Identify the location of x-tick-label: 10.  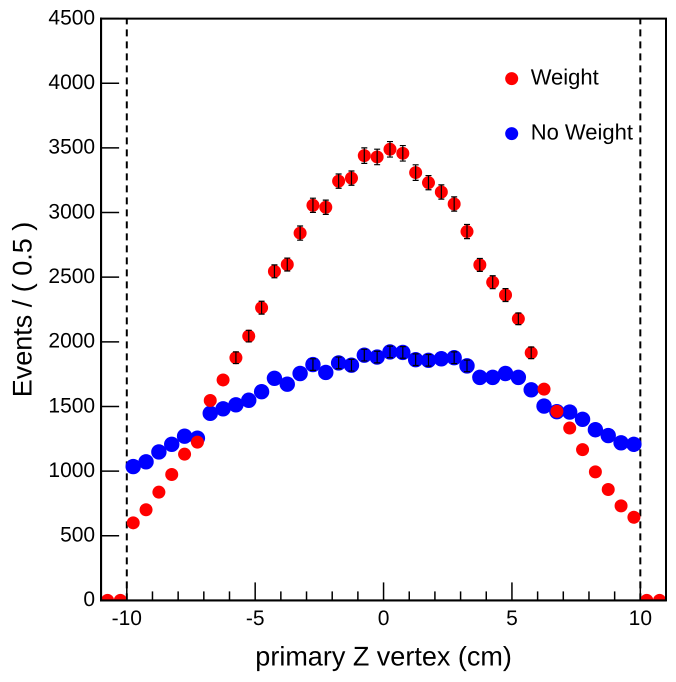
(640, 618).